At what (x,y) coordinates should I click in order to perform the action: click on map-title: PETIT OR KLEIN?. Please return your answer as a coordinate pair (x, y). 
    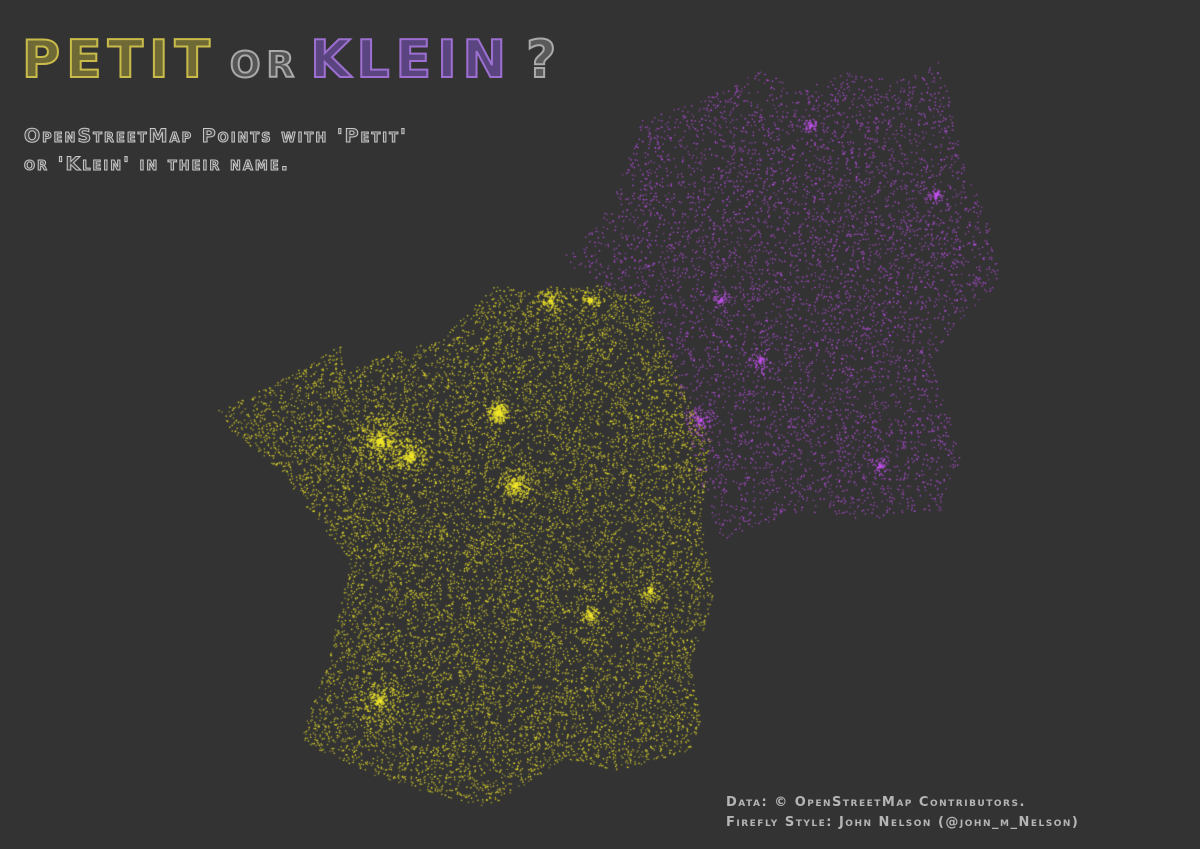
    Looking at the image, I should click on (292, 60).